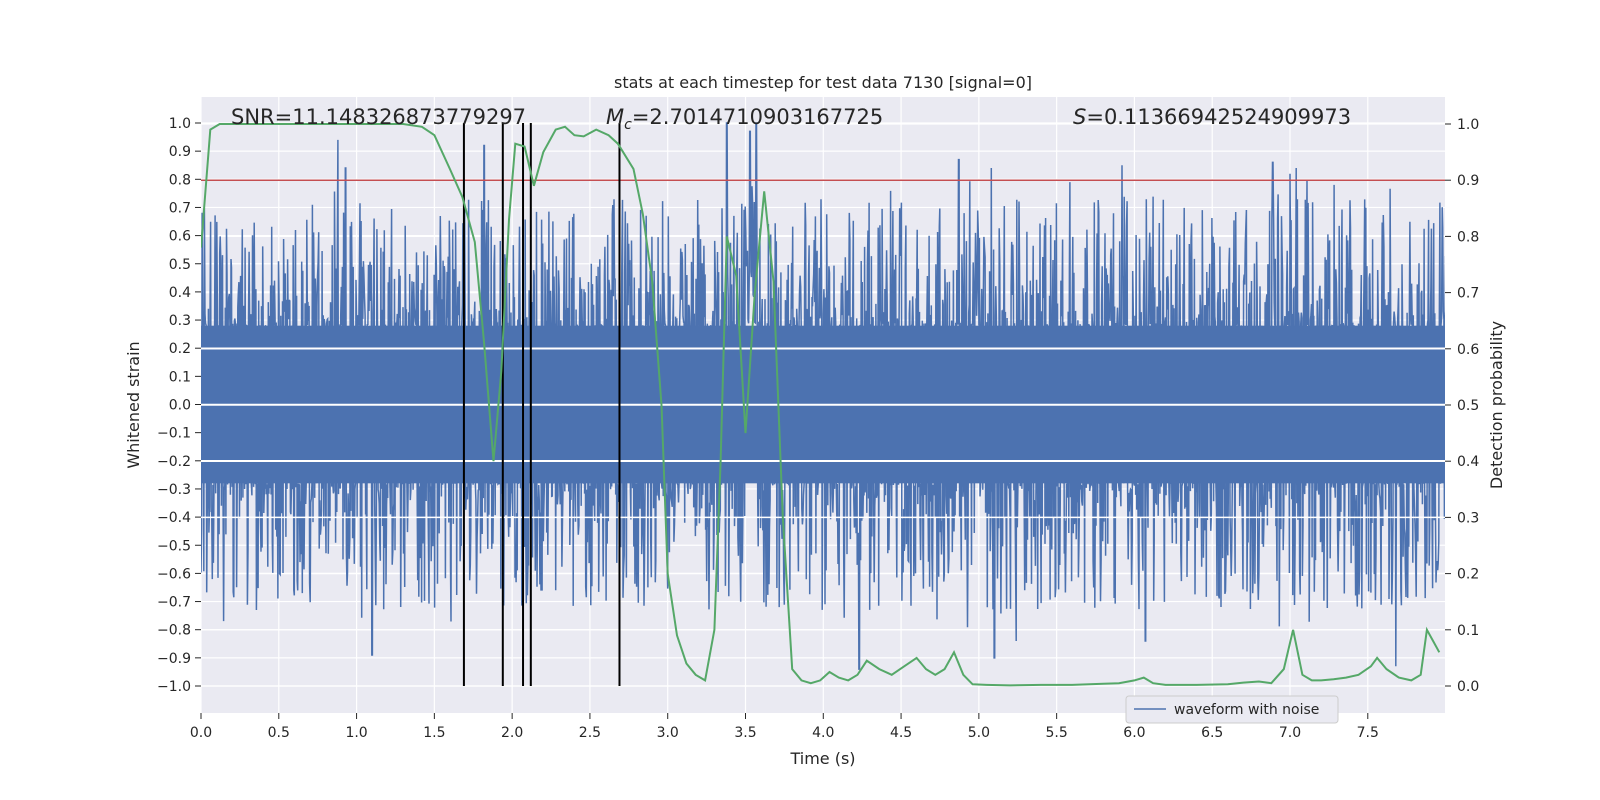  I want to click on x-axis-label: Time (s), so click(822, 758).